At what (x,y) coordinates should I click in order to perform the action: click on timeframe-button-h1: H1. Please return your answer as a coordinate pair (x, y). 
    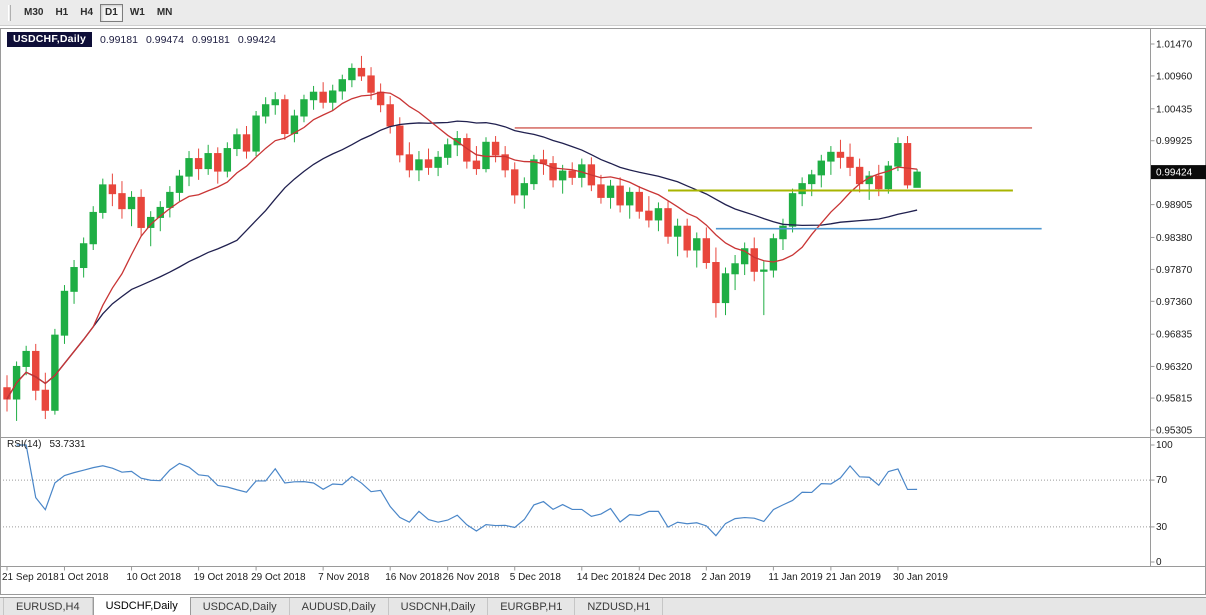
    Looking at the image, I should click on (61, 13).